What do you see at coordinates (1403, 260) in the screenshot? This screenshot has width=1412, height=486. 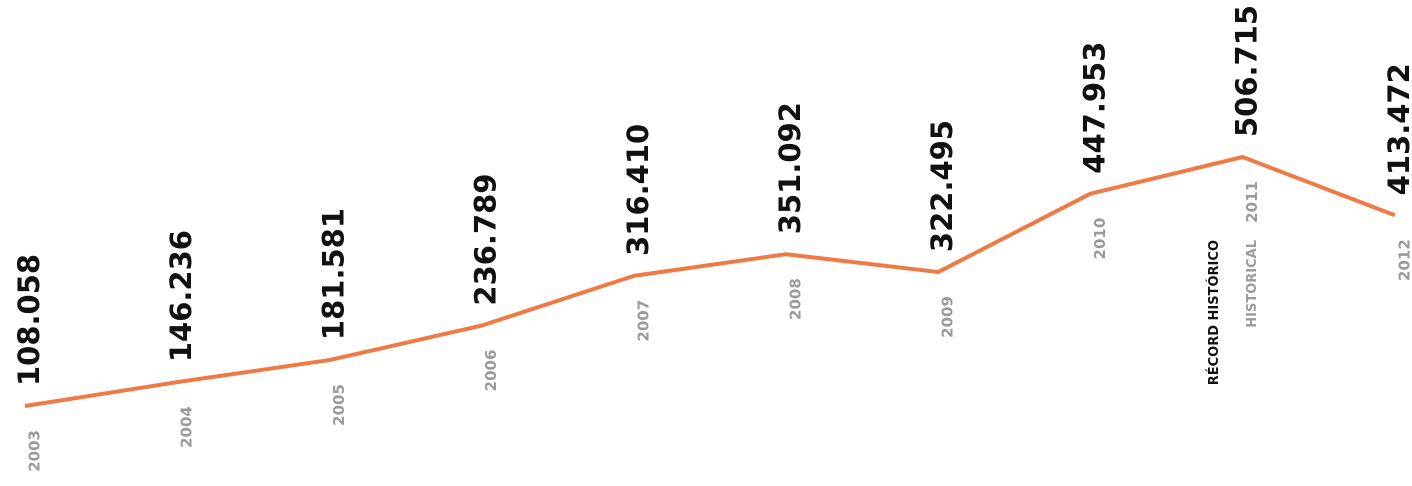 I see `year-label: 2012` at bounding box center [1403, 260].